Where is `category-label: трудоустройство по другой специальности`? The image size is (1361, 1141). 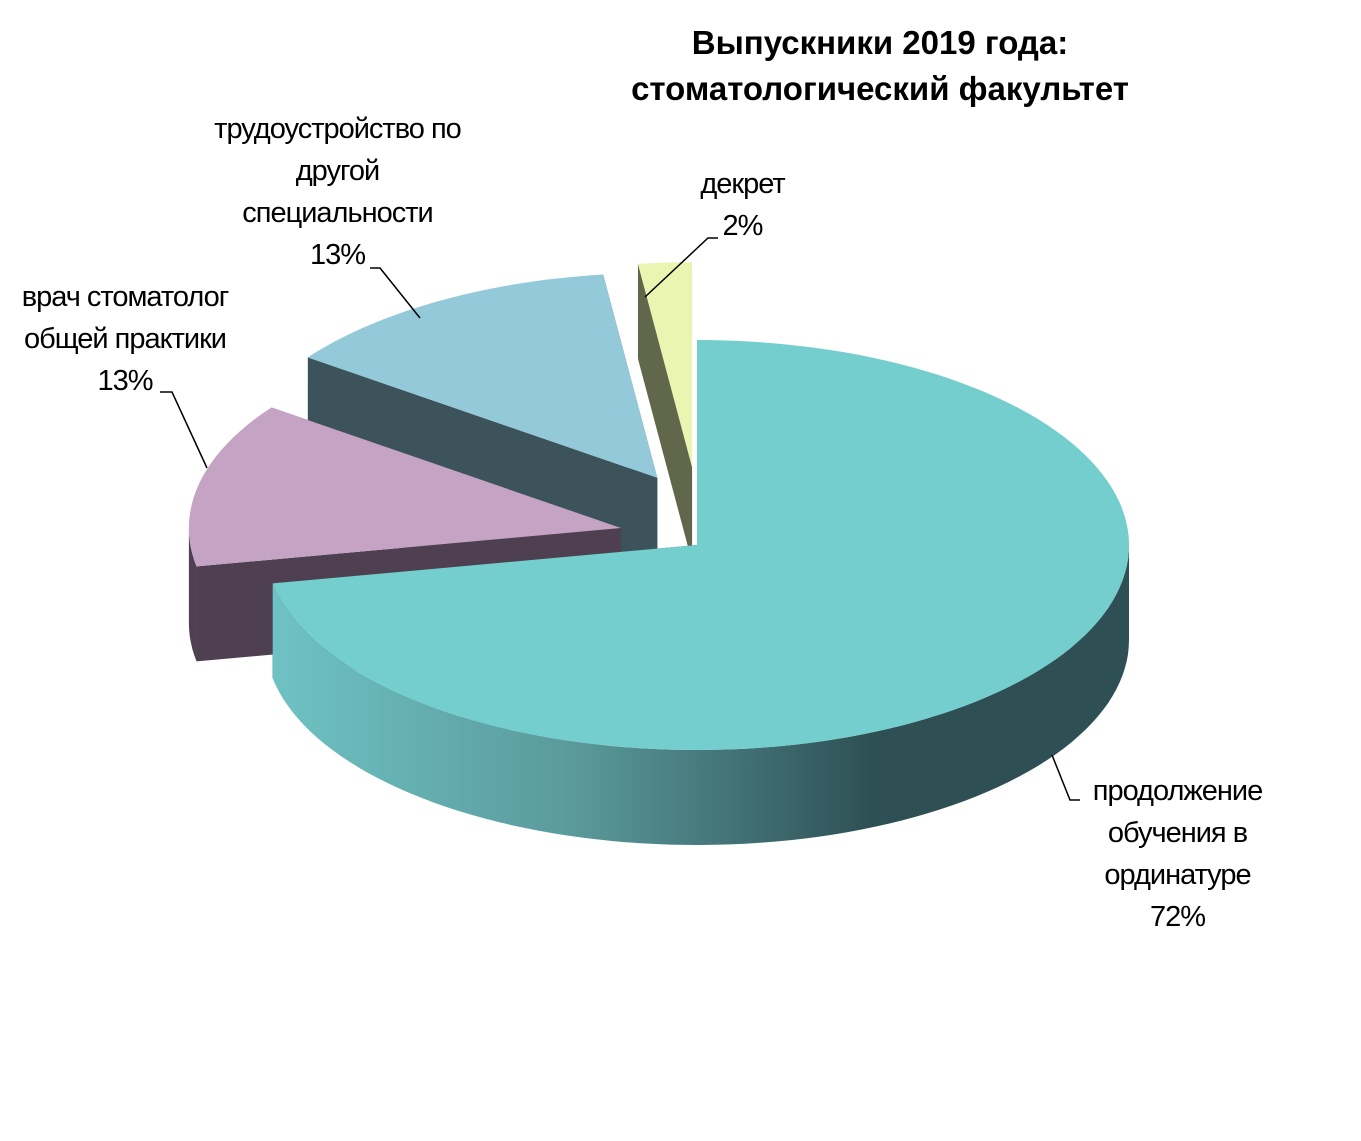 category-label: трудоустройство по другой специальности is located at coordinates (338, 171).